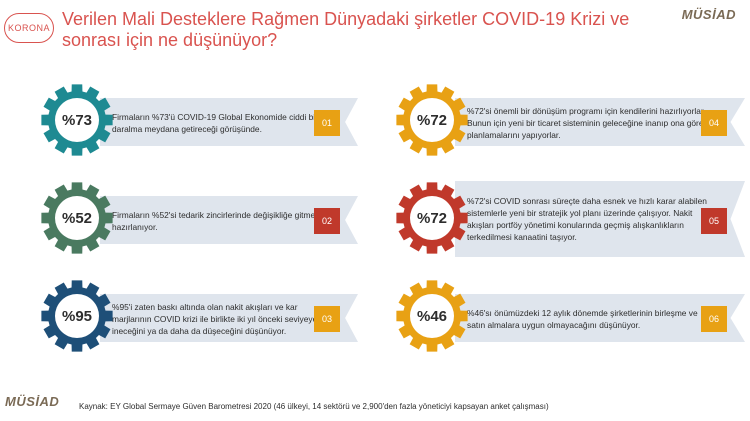 The width and height of the screenshot is (750, 421). What do you see at coordinates (32, 401) in the screenshot?
I see `musiad-footer-logo: MÜSİAD` at bounding box center [32, 401].